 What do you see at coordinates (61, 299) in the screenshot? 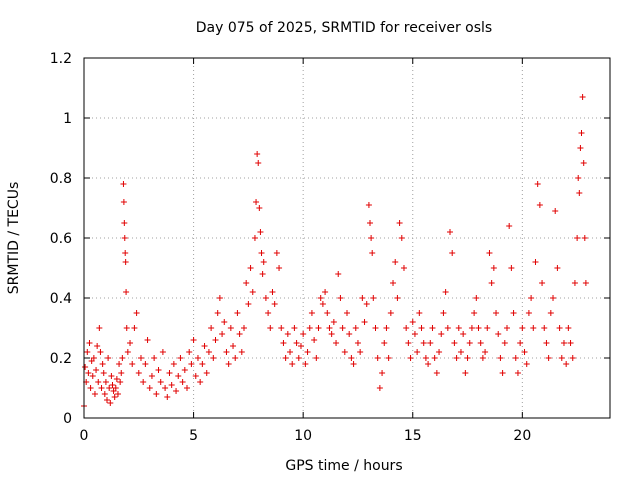
I see `y-tick-label: 0.4` at bounding box center [61, 299].